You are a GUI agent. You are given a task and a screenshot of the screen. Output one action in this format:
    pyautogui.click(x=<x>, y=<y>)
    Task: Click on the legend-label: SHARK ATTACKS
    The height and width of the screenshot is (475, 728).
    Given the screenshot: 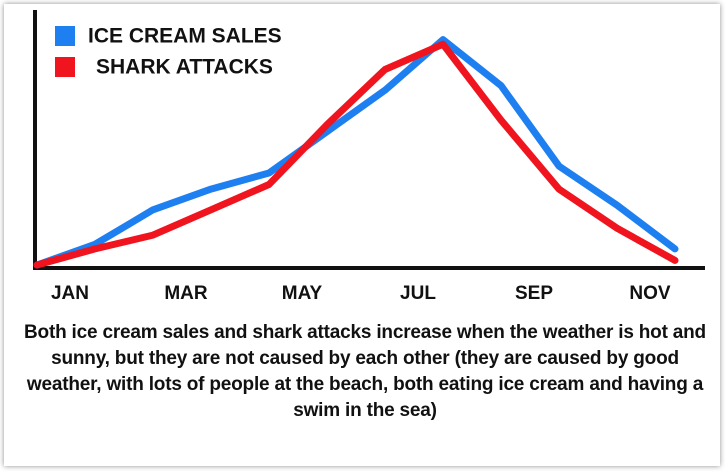 What is the action you would take?
    pyautogui.click(x=184, y=67)
    